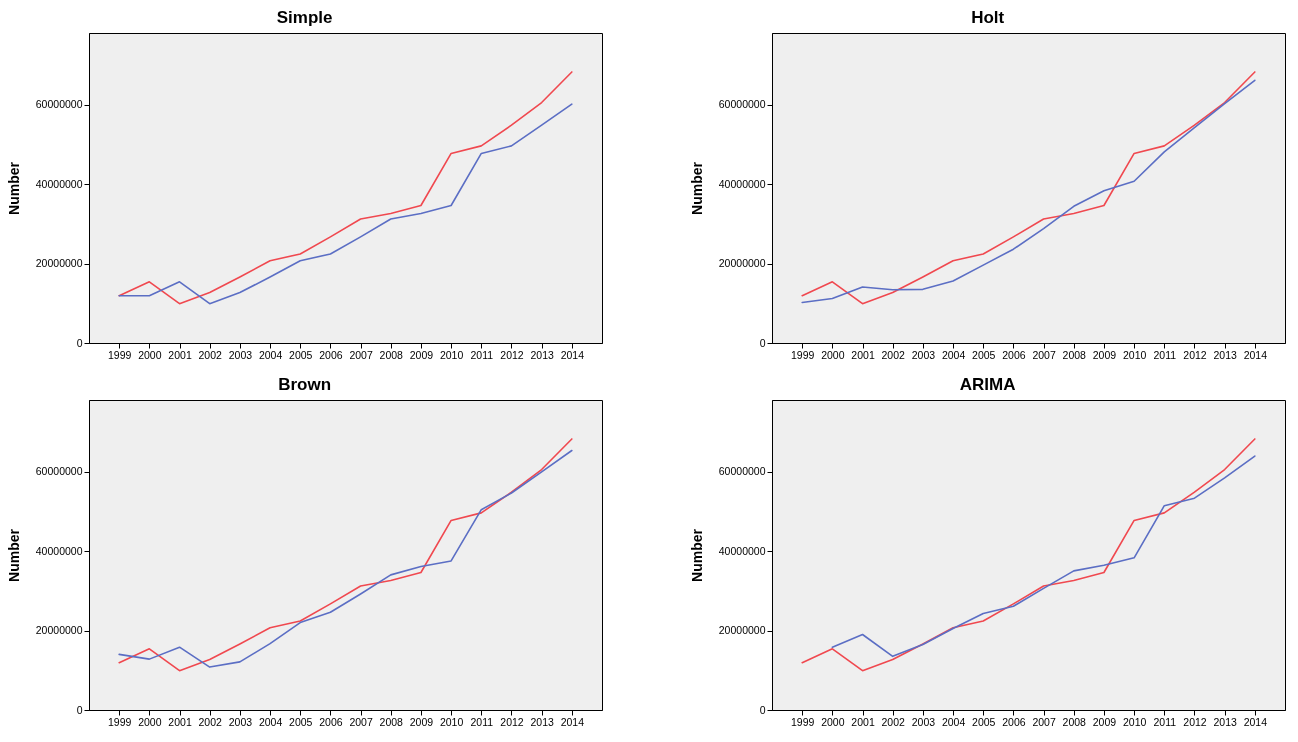 Image resolution: width=1298 pixels, height=742 pixels. Describe the element at coordinates (305, 384) in the screenshot. I see `chart-title: Brown` at that location.